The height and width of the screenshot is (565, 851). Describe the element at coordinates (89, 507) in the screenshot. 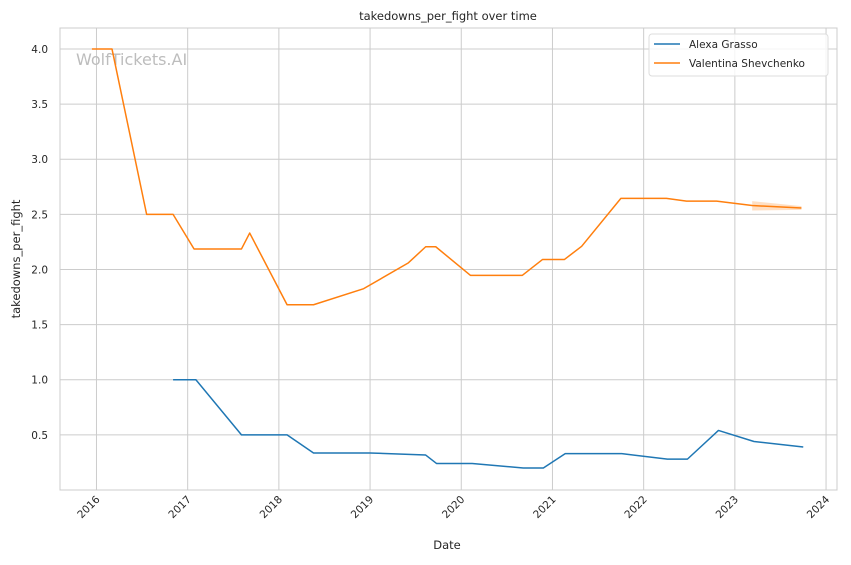

I see `x-tick-label: 2016` at that location.